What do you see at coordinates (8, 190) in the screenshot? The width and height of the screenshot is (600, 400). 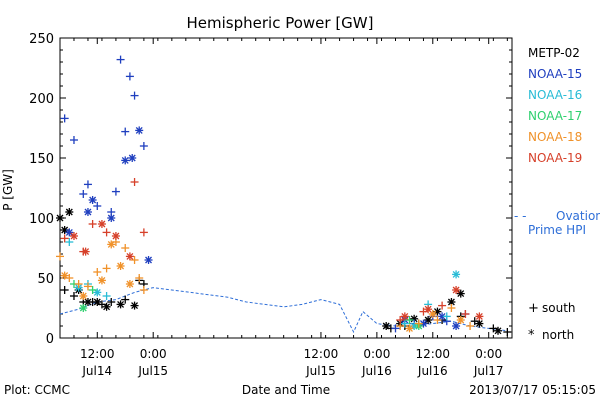 I see `y-axis-label: P [GW]` at bounding box center [8, 190].